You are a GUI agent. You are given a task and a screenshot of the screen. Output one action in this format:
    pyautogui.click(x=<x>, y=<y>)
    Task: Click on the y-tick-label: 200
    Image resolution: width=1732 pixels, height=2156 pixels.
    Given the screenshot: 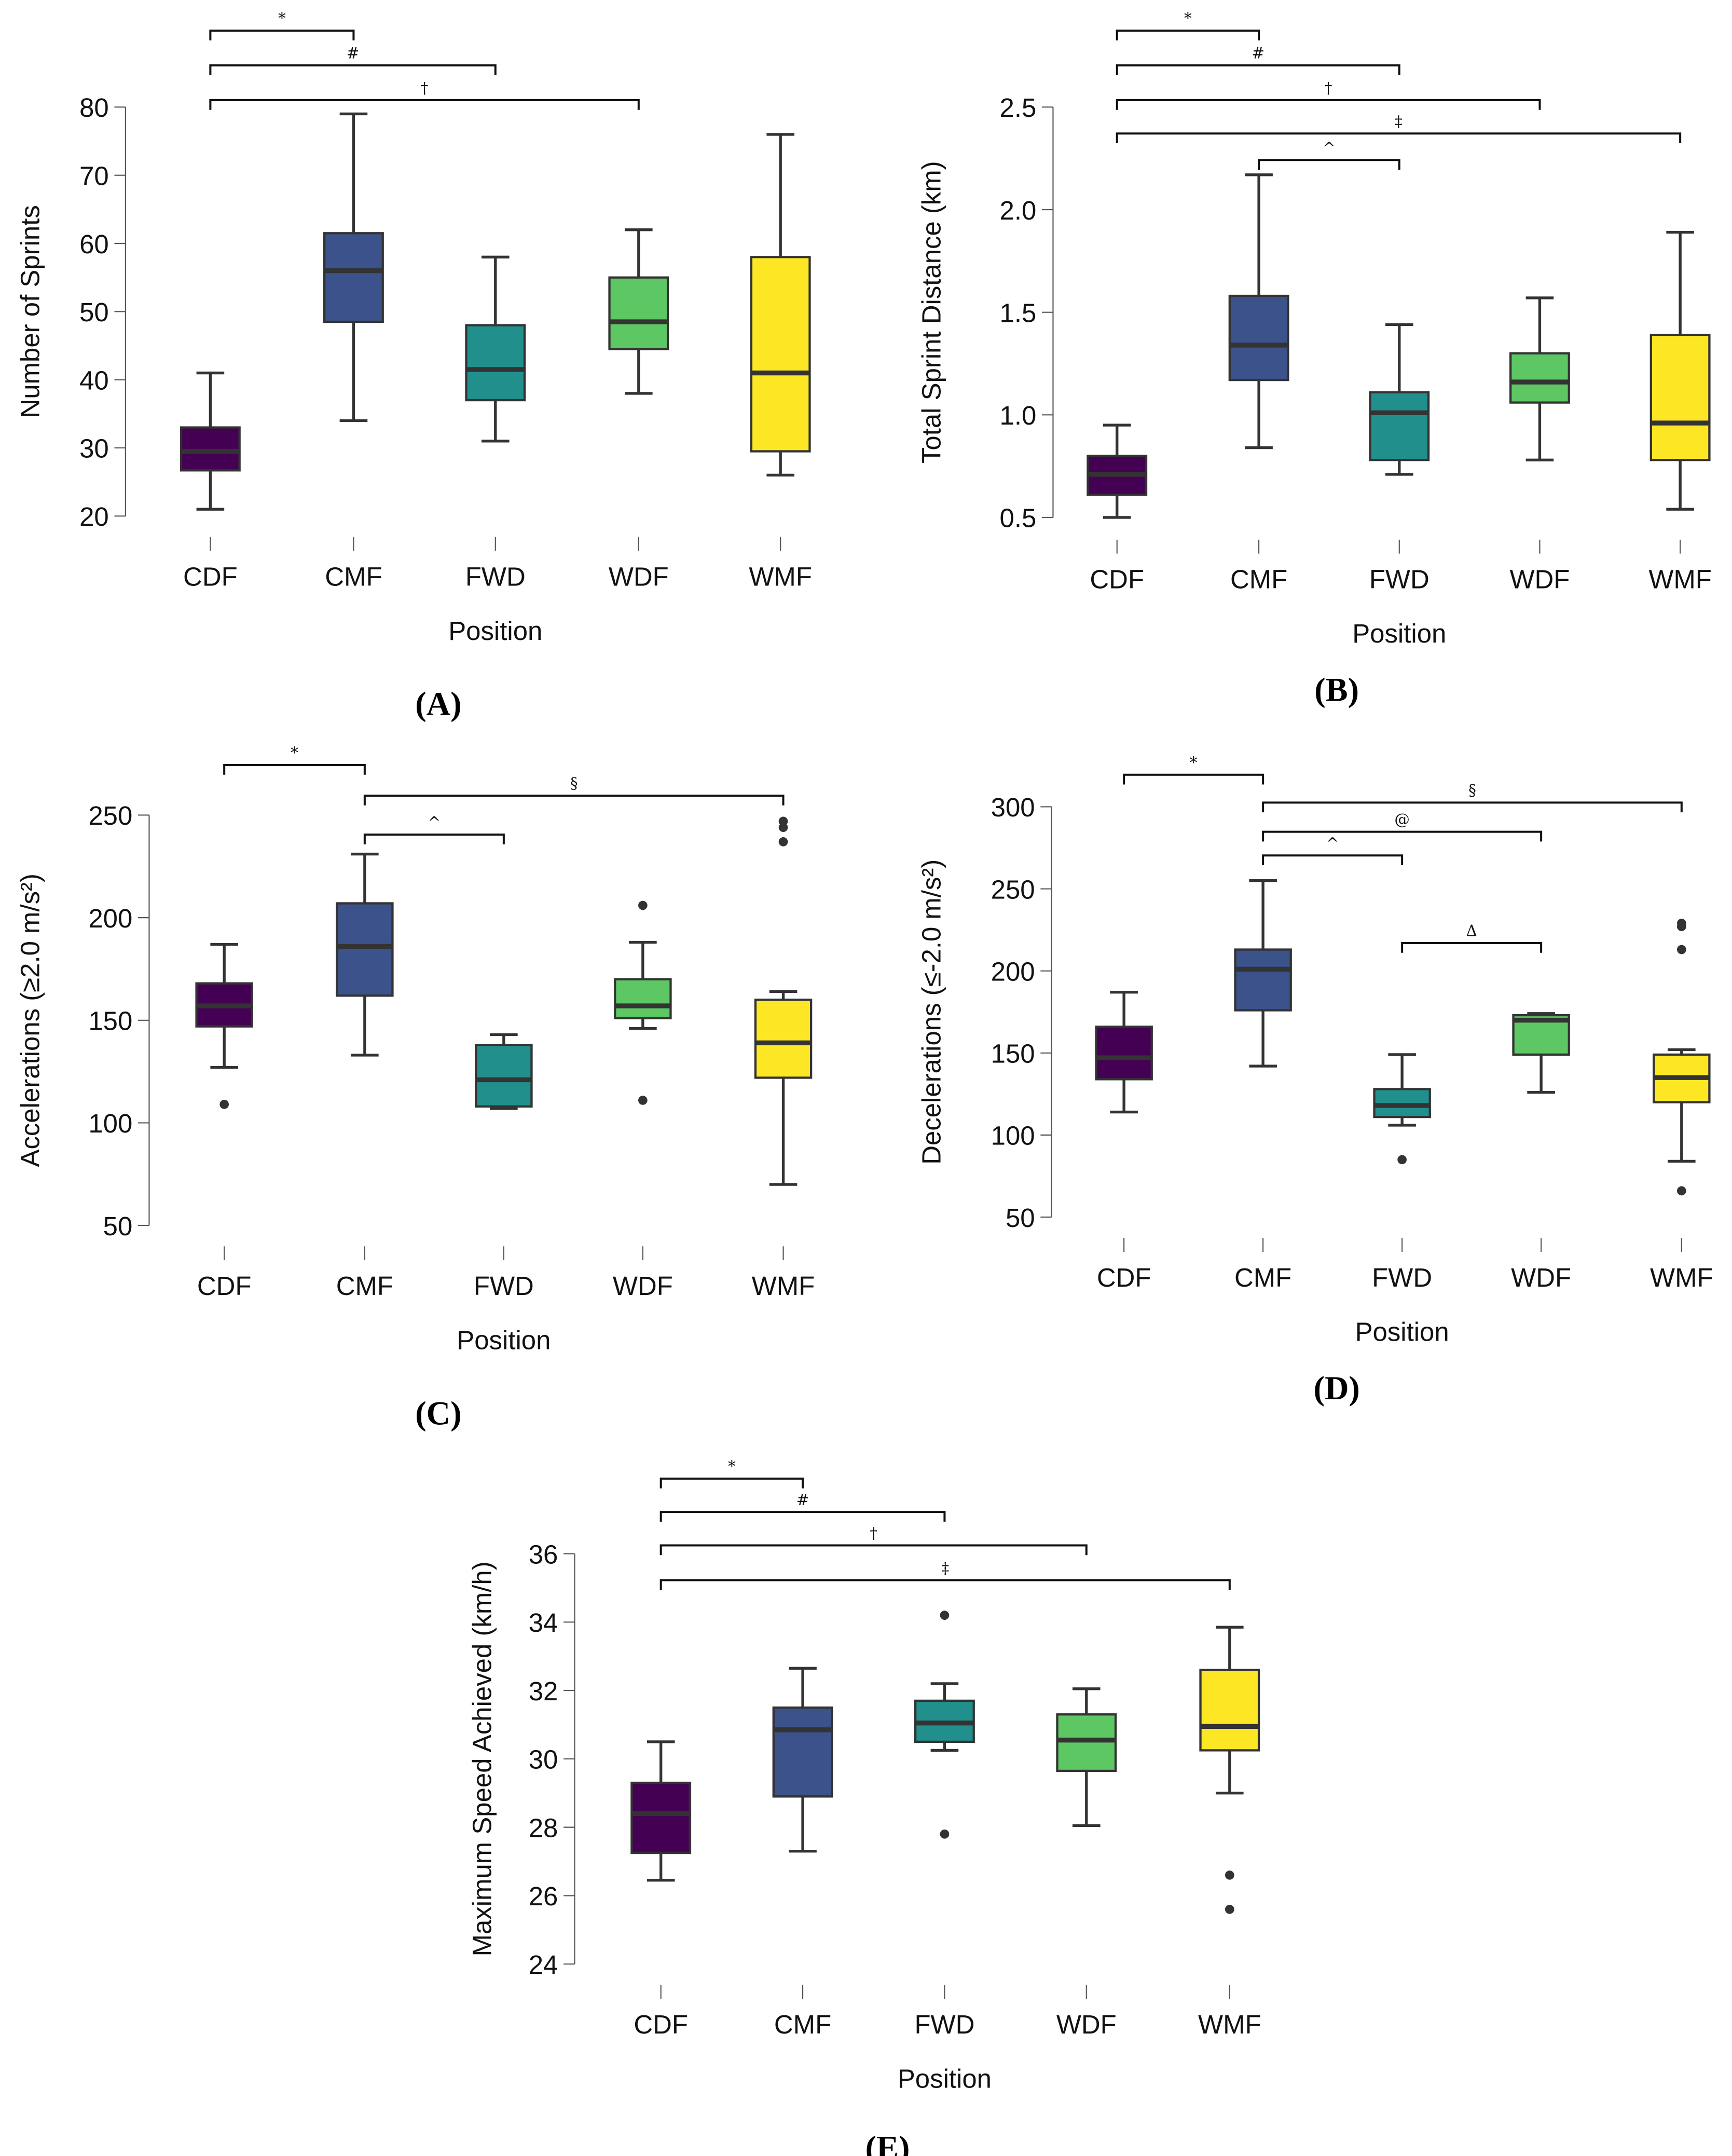 What is the action you would take?
    pyautogui.click(x=1013, y=972)
    